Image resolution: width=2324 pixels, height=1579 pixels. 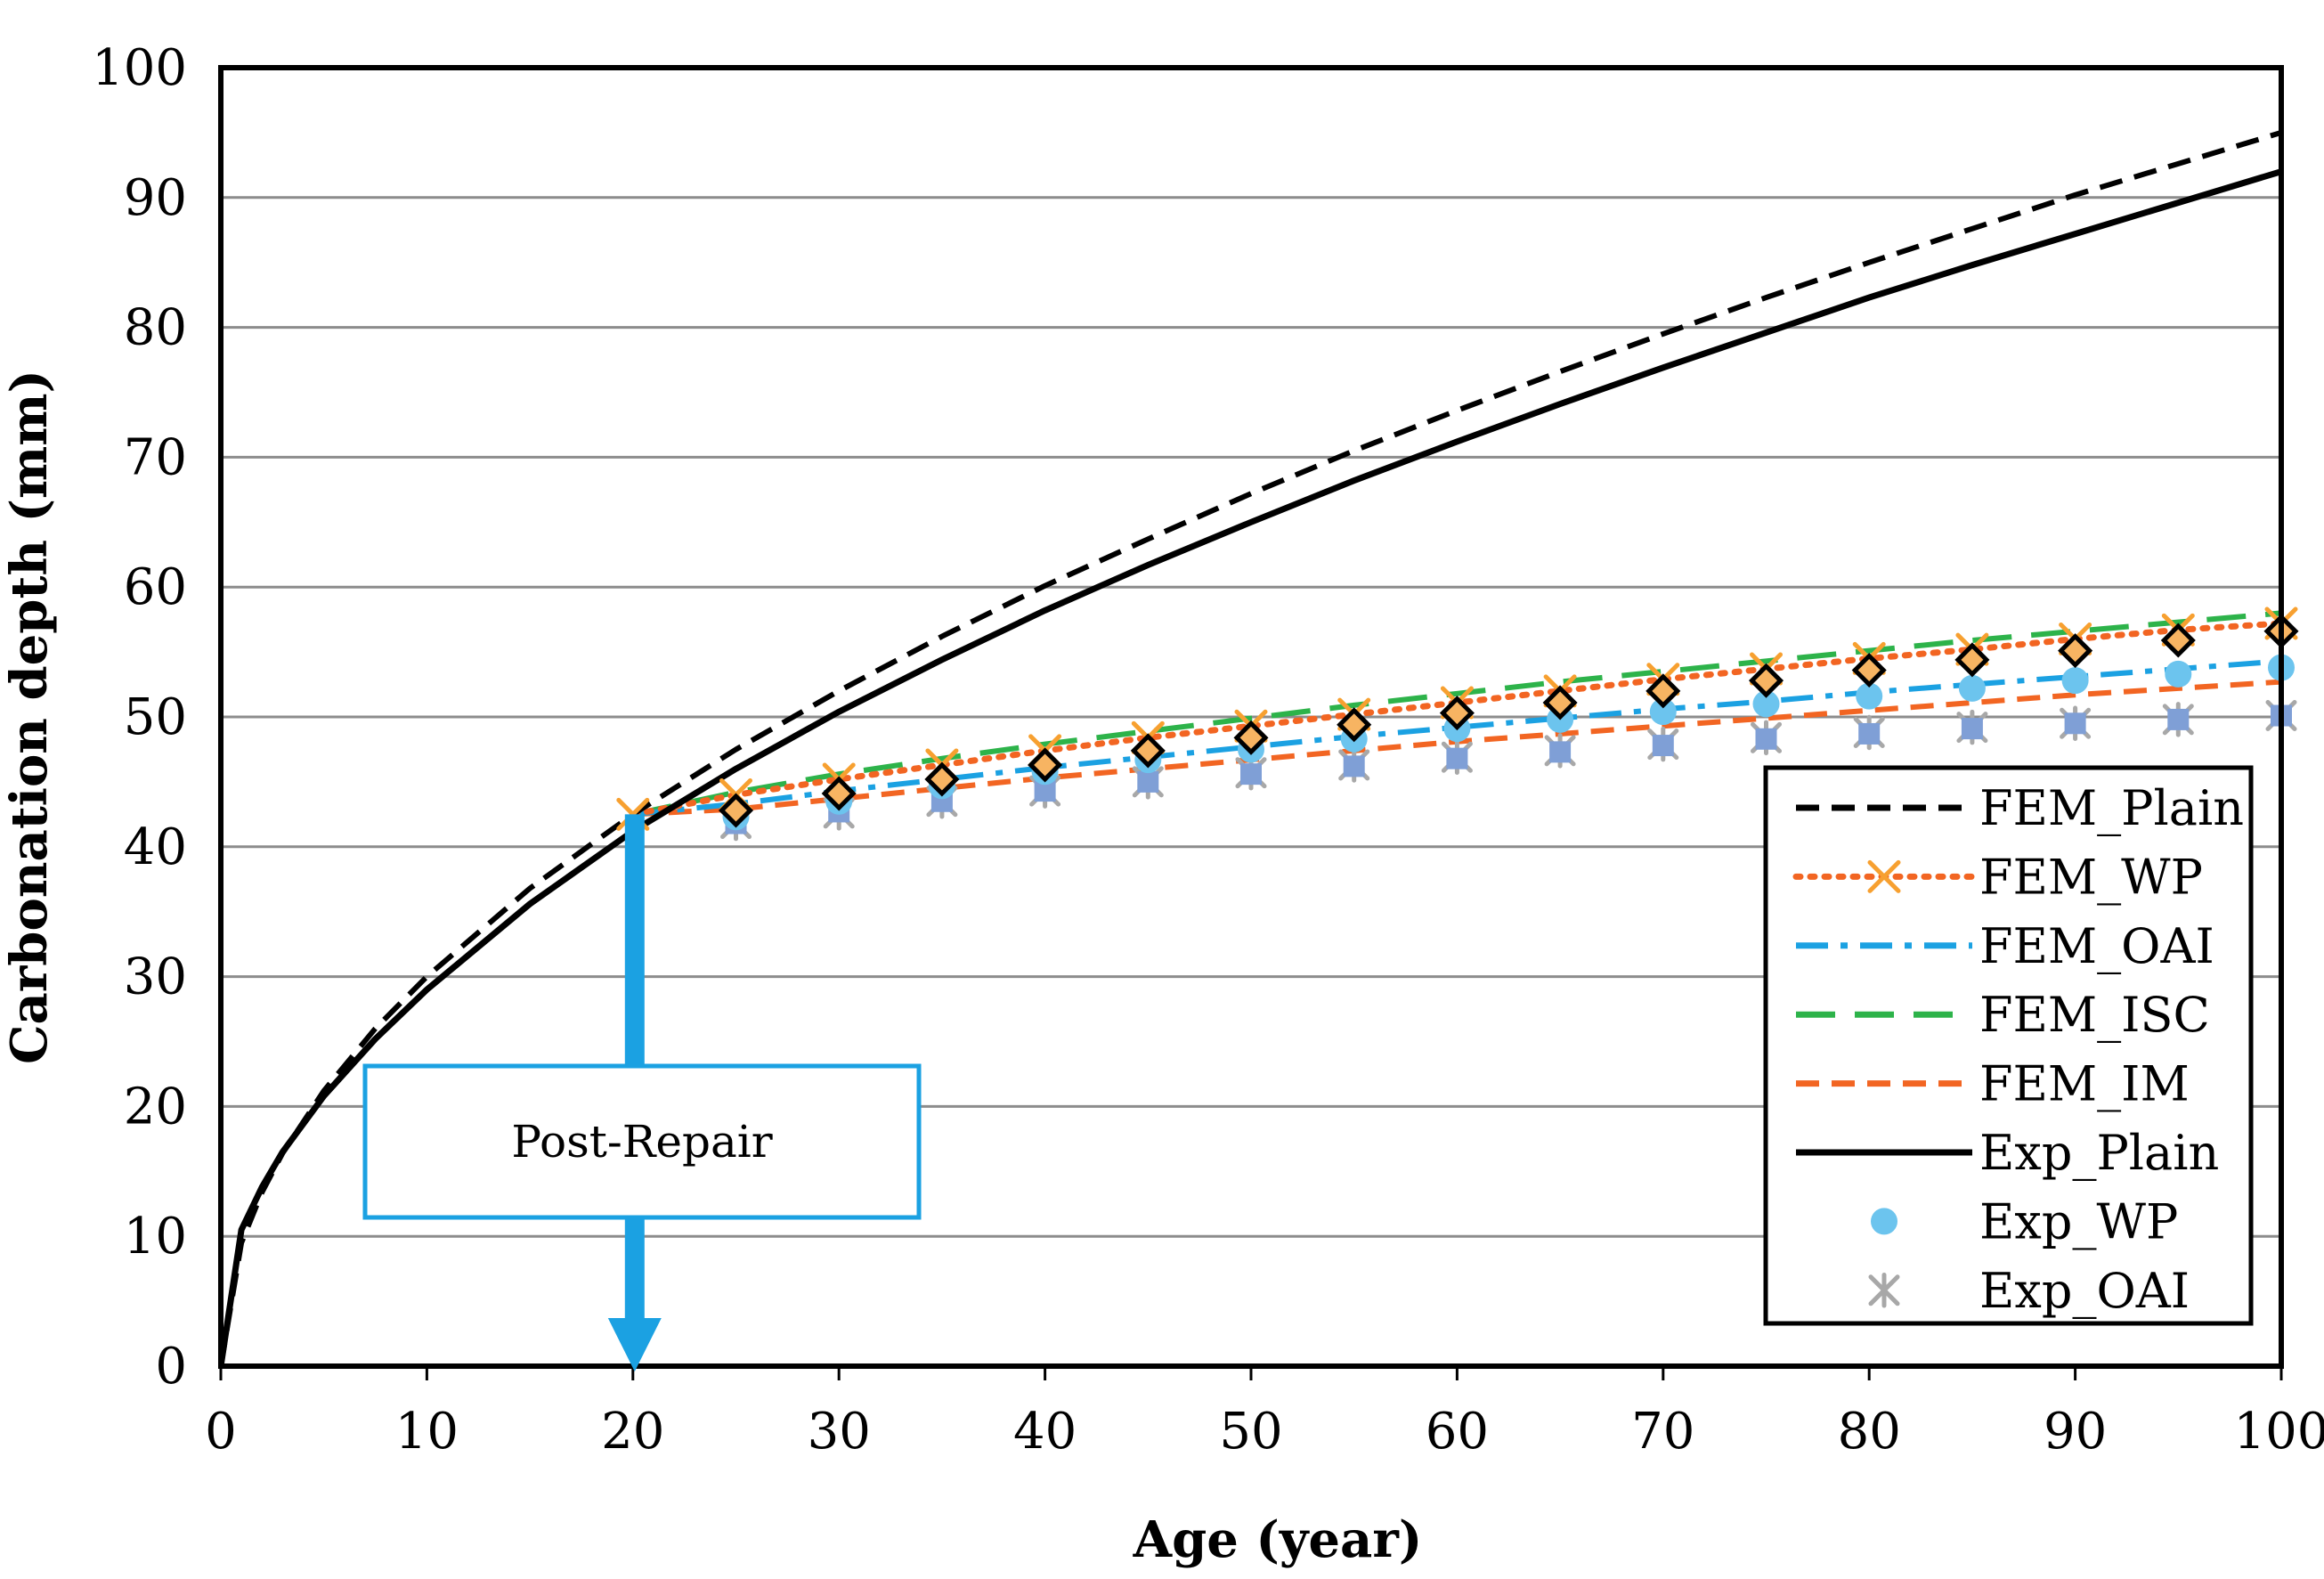 I want to click on legend-item-fem-plain: FEM_Plain, so click(x=2020, y=808).